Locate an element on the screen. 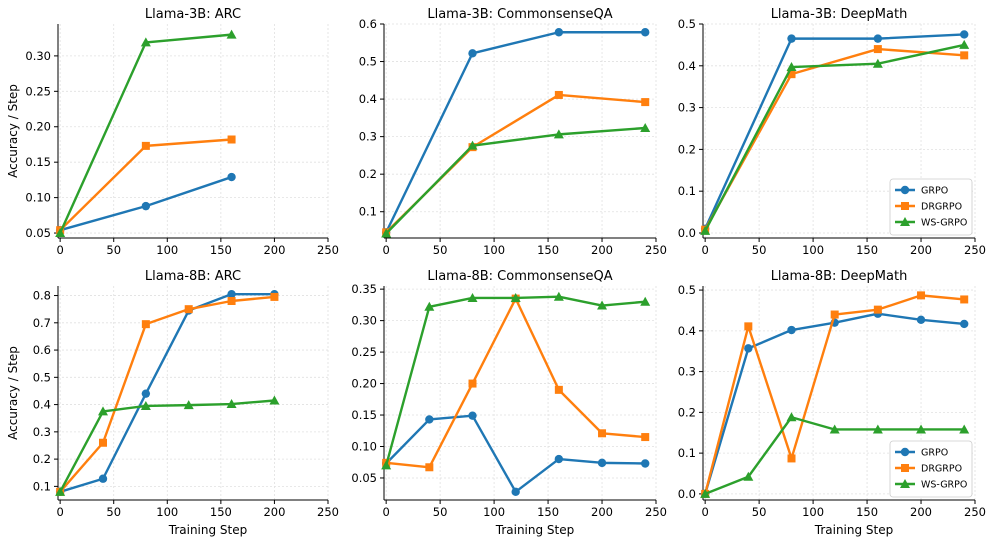 This screenshot has height=545, width=997. y-tick-label: 0.10 is located at coordinates (38, 198).